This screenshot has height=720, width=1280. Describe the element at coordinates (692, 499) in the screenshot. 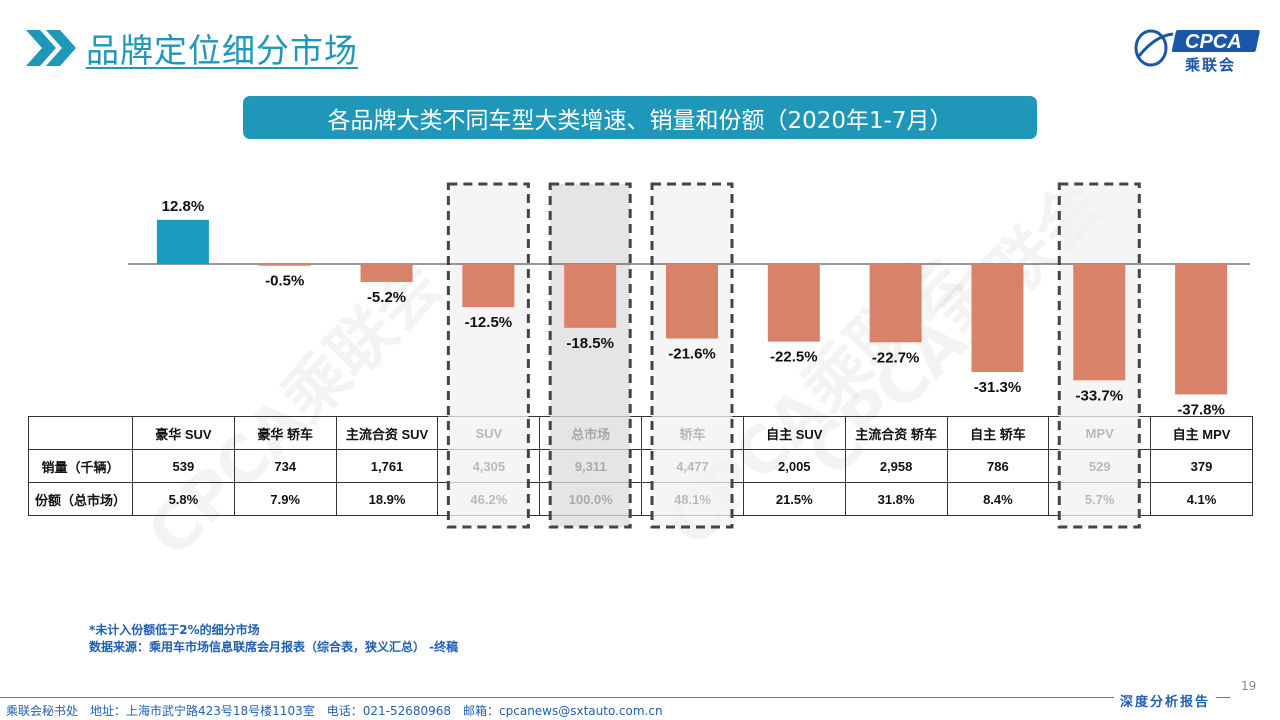

I see `table-cell: 48.1%` at that location.